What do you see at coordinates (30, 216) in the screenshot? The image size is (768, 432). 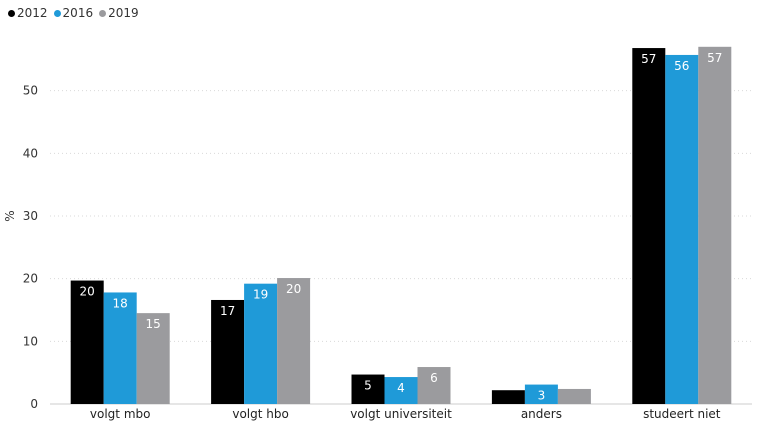 I see `y-tick-label-30: 30` at bounding box center [30, 216].